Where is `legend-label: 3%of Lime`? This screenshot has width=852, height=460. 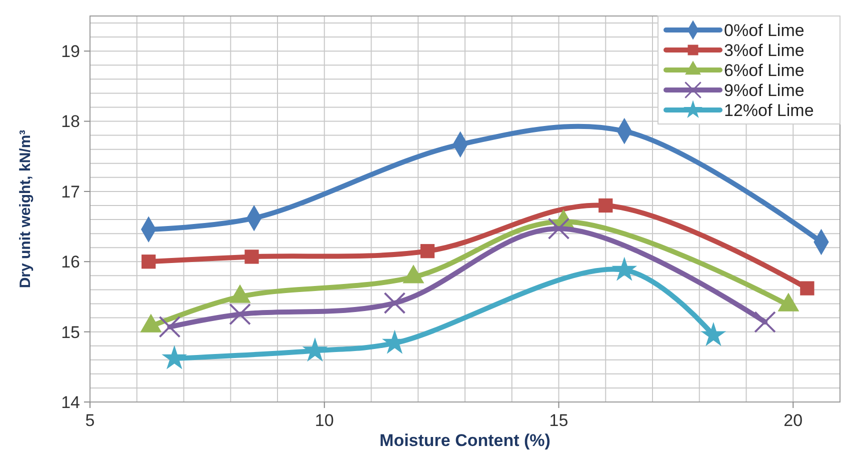 legend-label: 3%of Lime is located at coordinates (764, 50).